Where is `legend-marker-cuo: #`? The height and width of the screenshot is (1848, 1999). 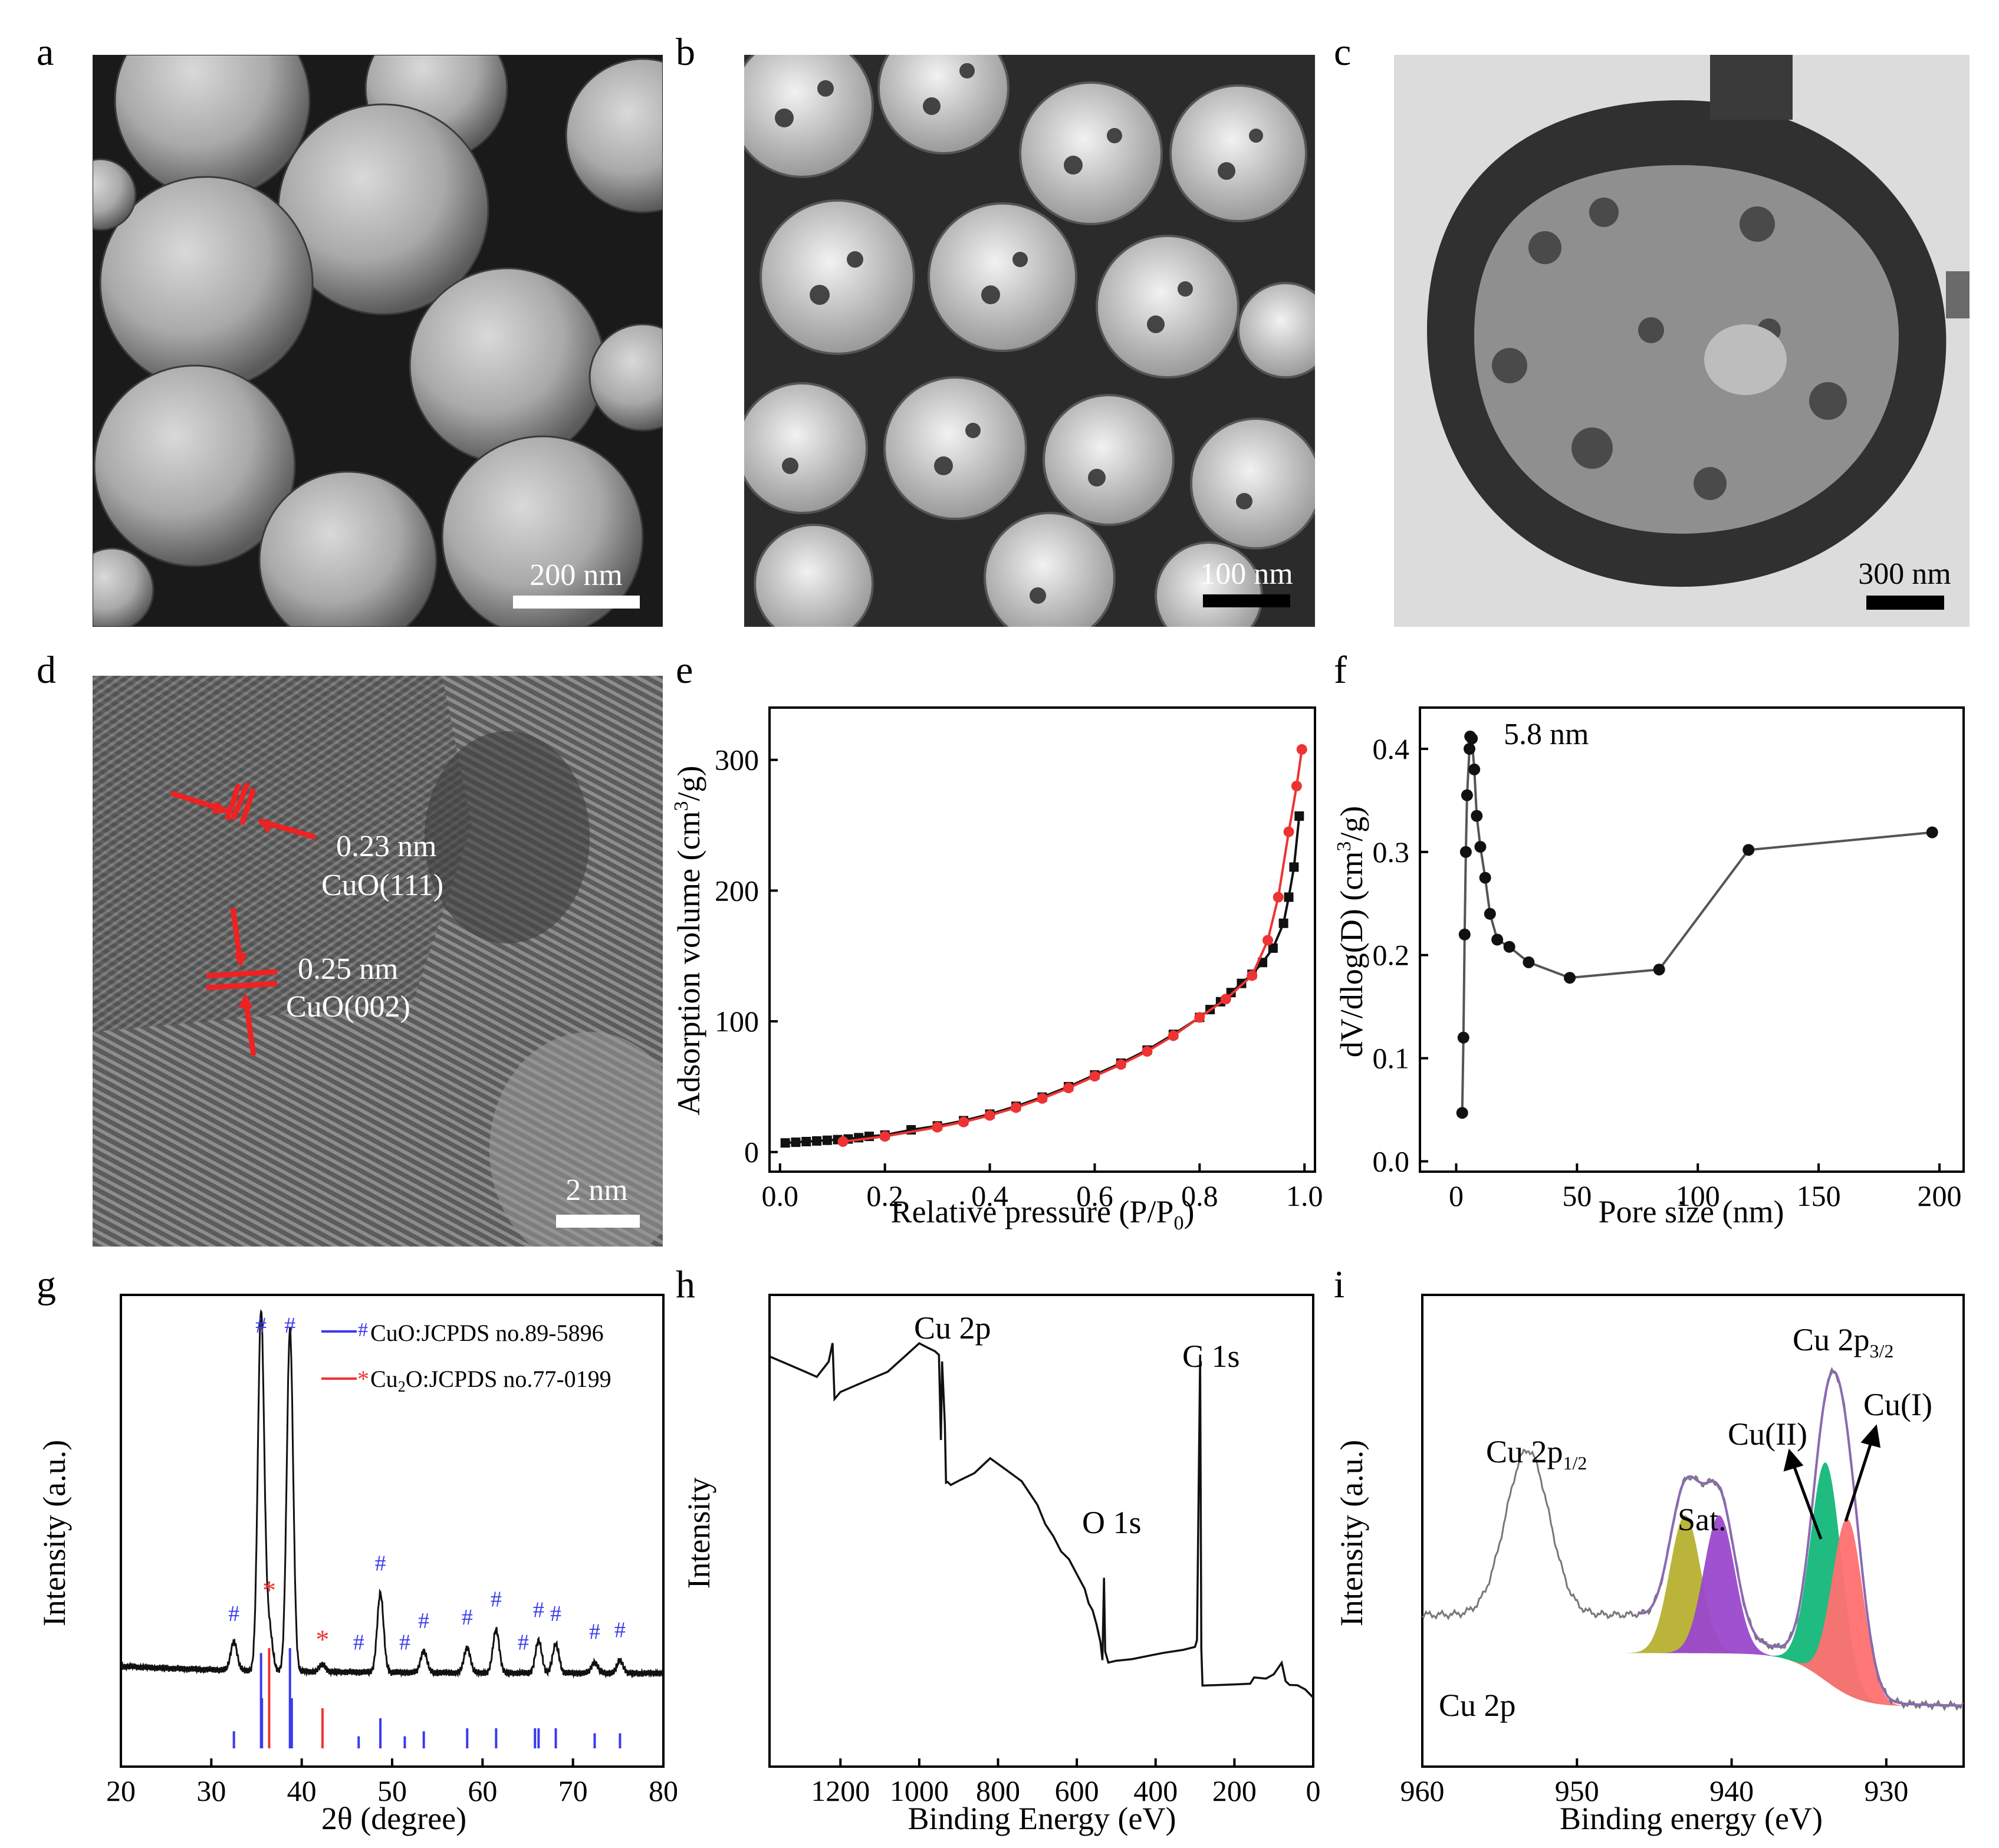 legend-marker-cuo: # is located at coordinates (363, 1330).